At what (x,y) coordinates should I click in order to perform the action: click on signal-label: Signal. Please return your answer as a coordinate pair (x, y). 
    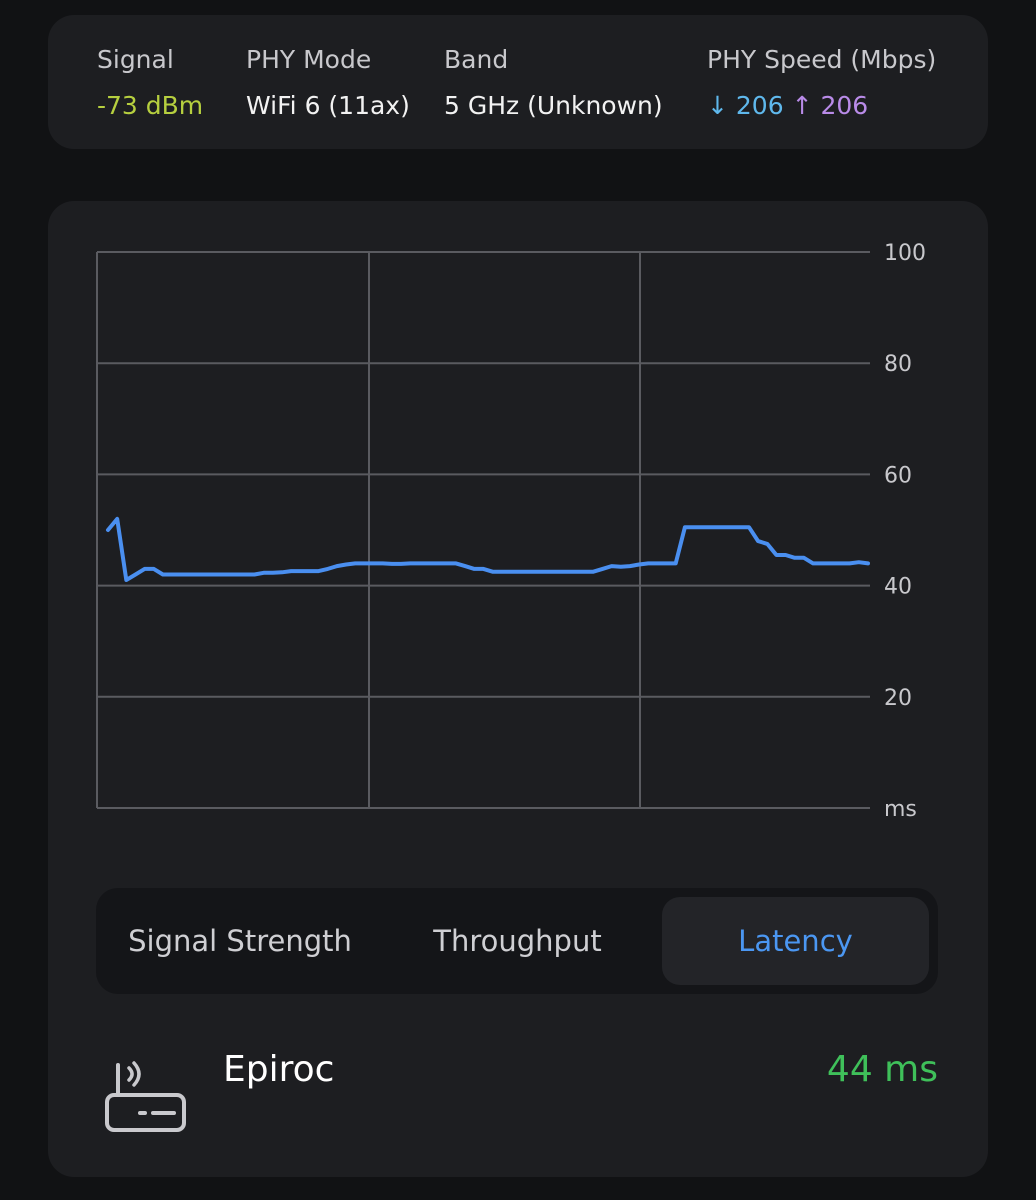
    Looking at the image, I should click on (135, 59).